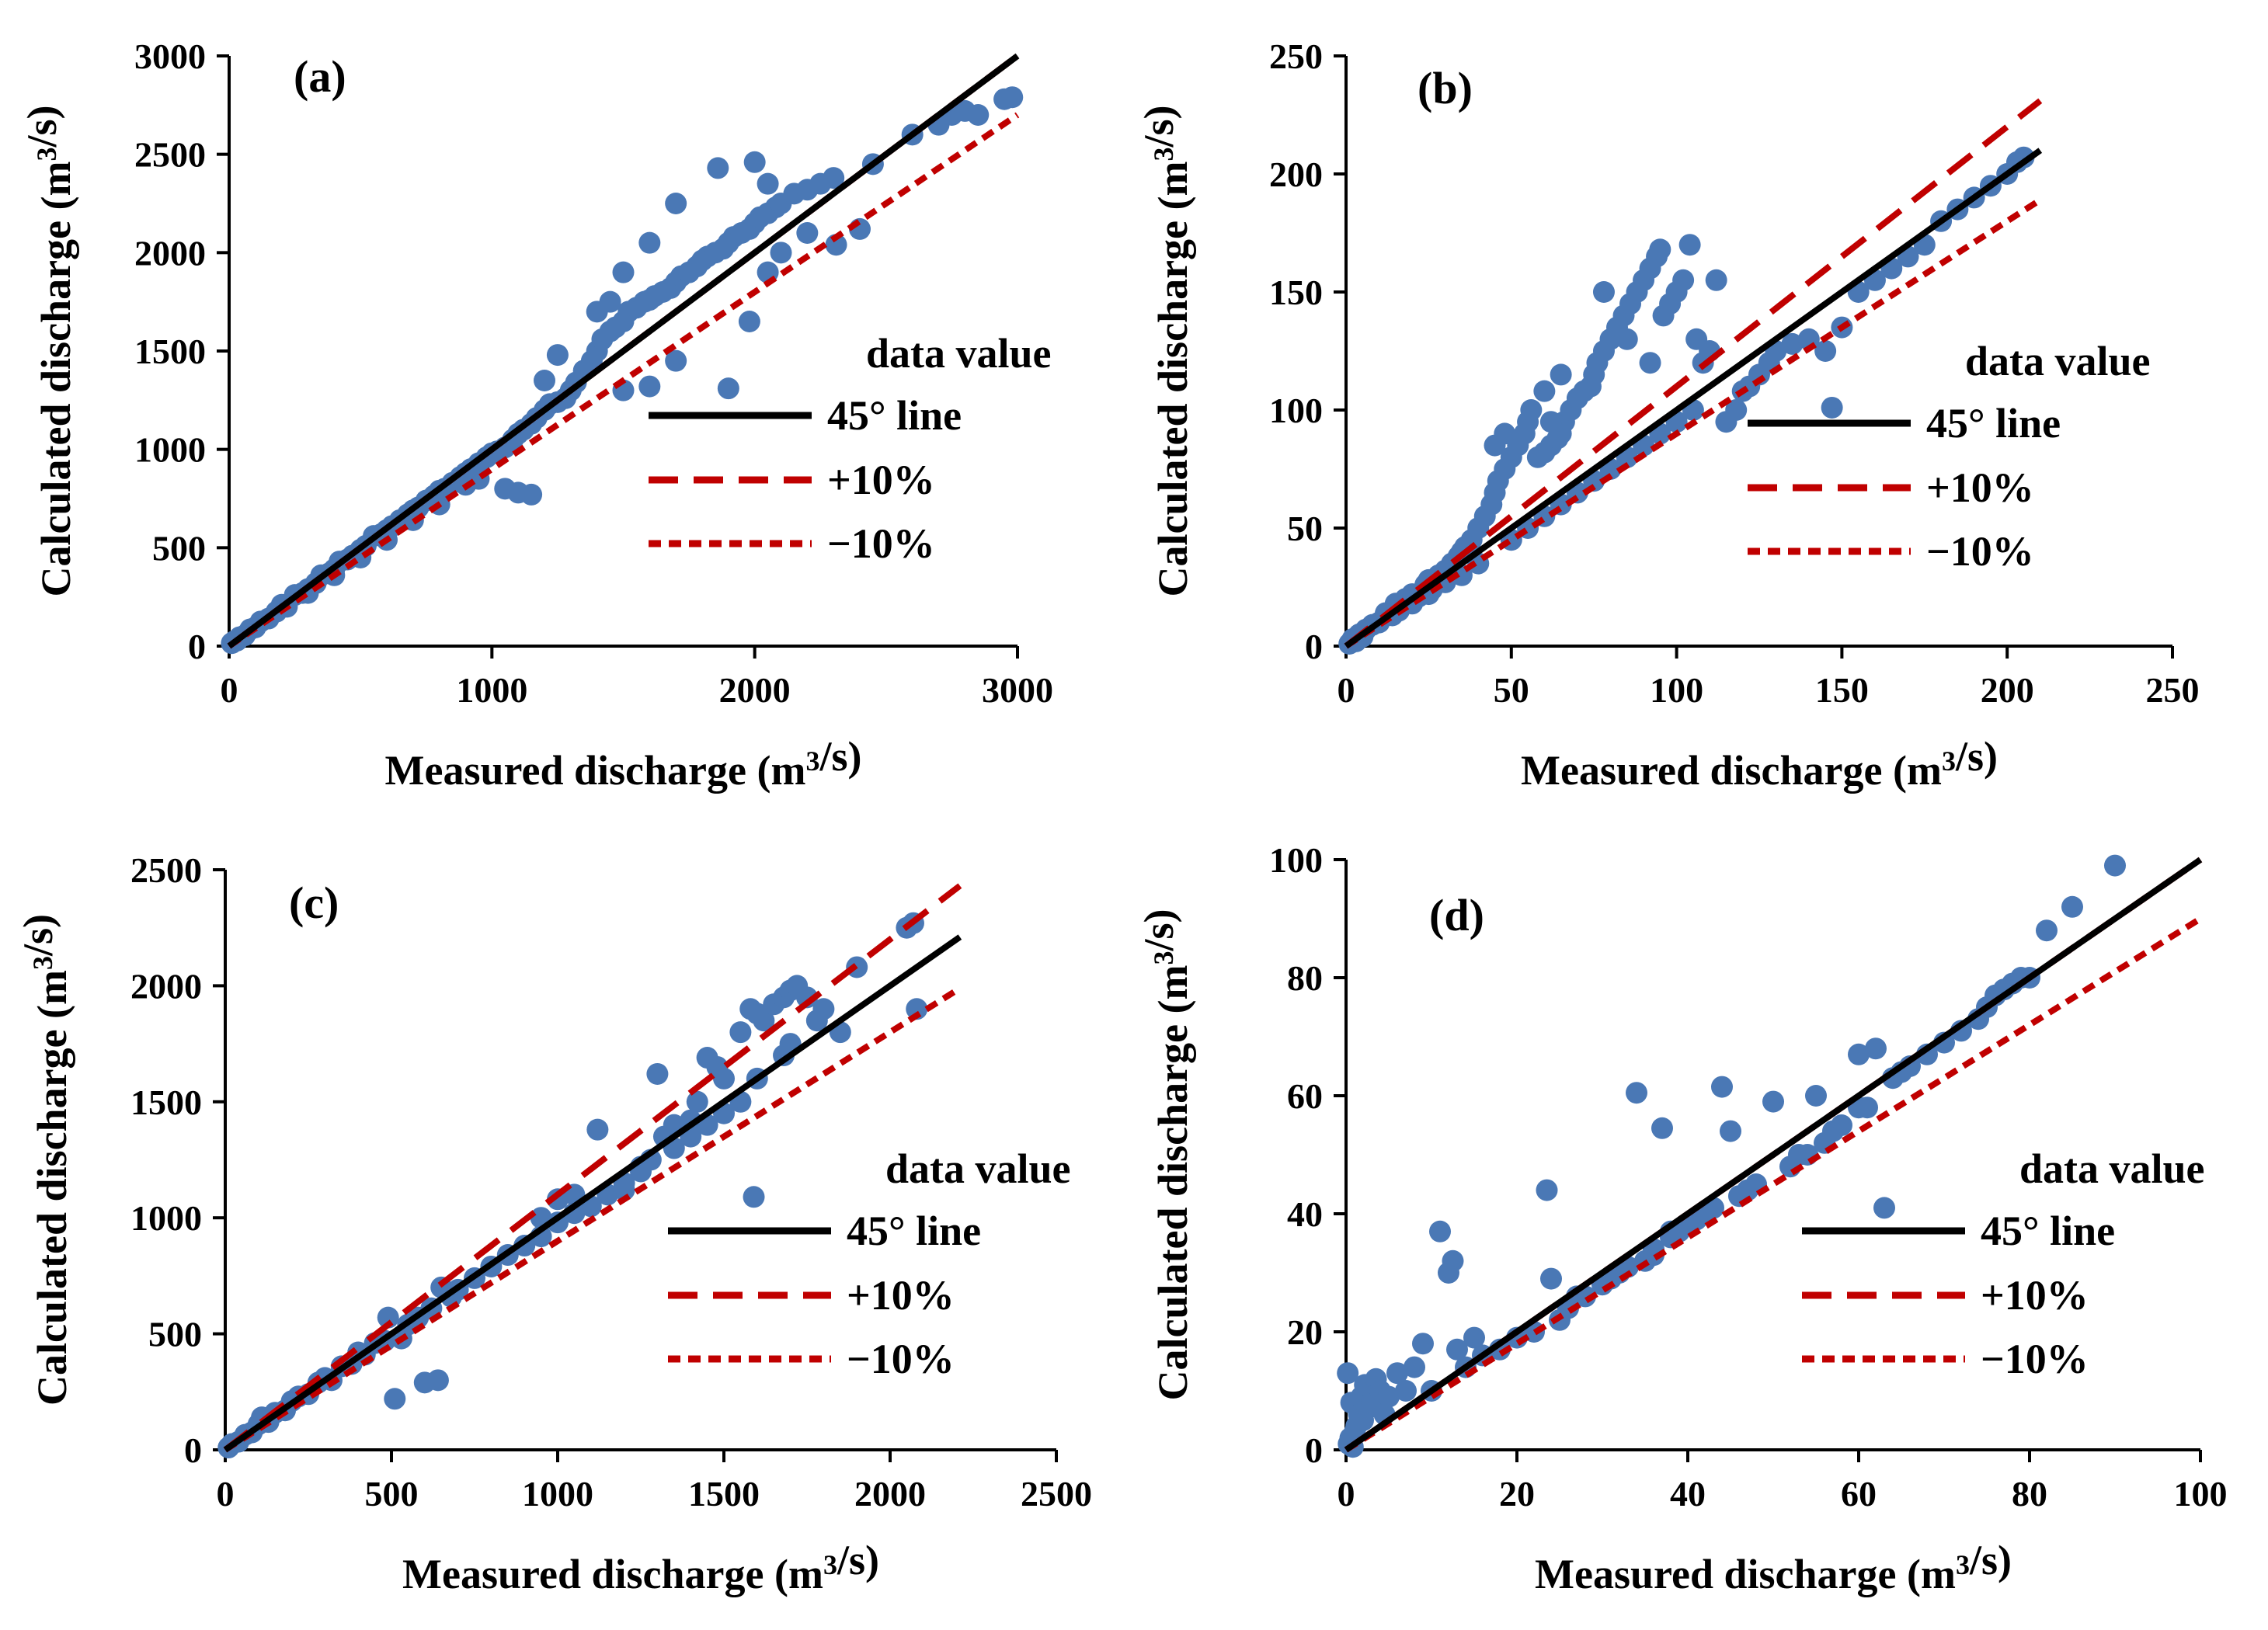 This screenshot has width=2268, height=1630. What do you see at coordinates (2173, 690) in the screenshot?
I see `x-tick-label: 250` at bounding box center [2173, 690].